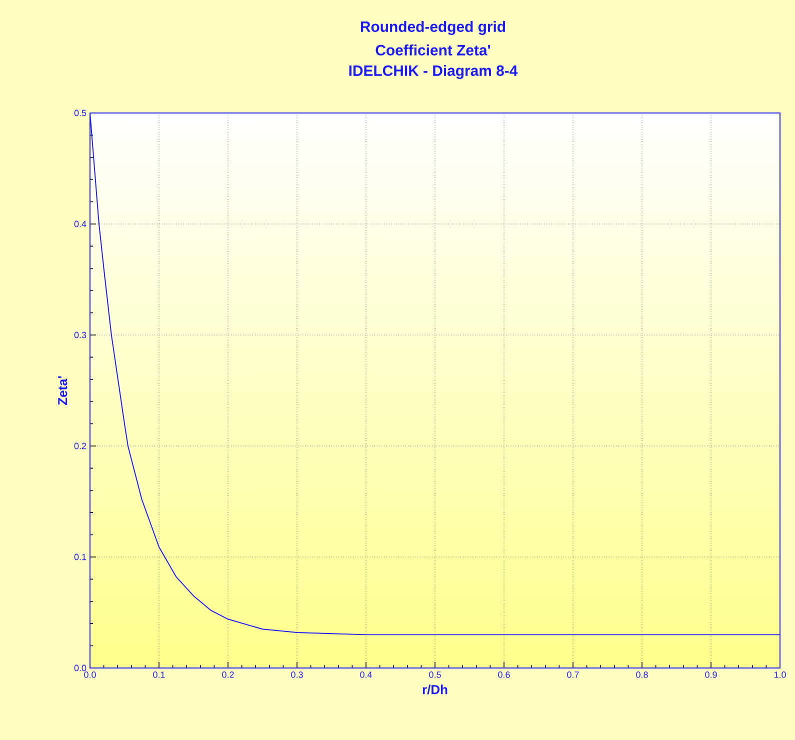 The width and height of the screenshot is (795, 740). Describe the element at coordinates (228, 675) in the screenshot. I see `x-tick-label: 0.2` at that location.